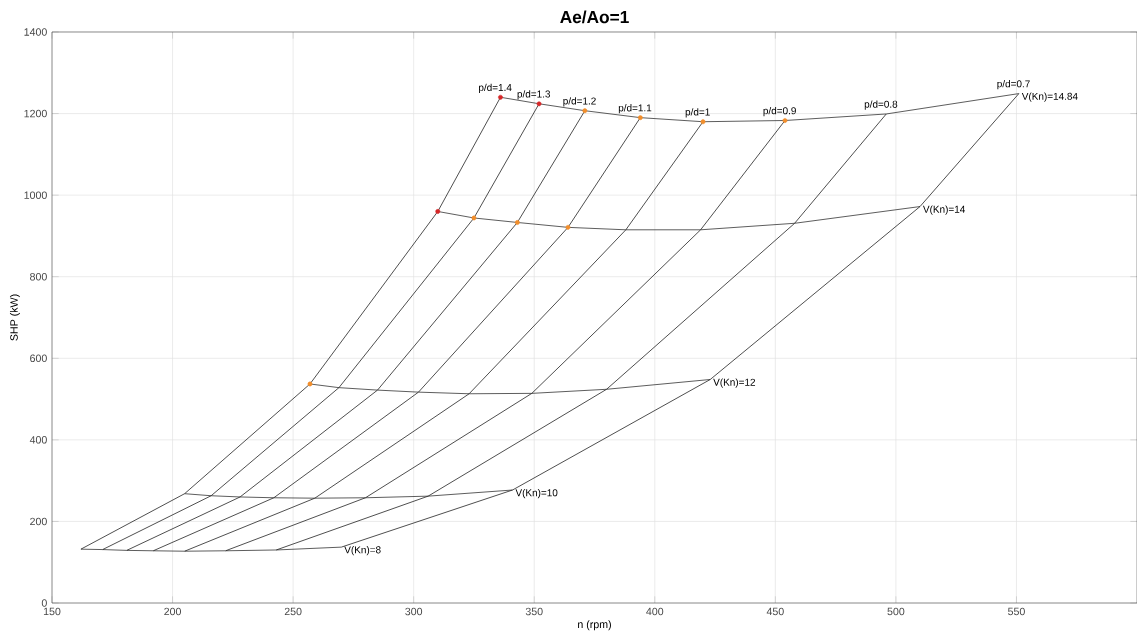 This screenshot has height=642, width=1137. Describe the element at coordinates (536, 493) in the screenshot. I see `series-label: V(Kn)=10` at that location.